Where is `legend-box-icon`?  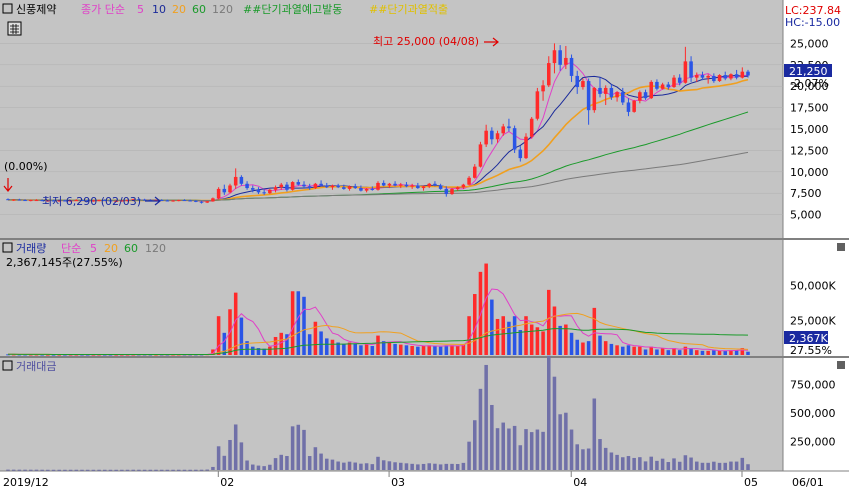
legend-box-icon is located at coordinates (7, 8).